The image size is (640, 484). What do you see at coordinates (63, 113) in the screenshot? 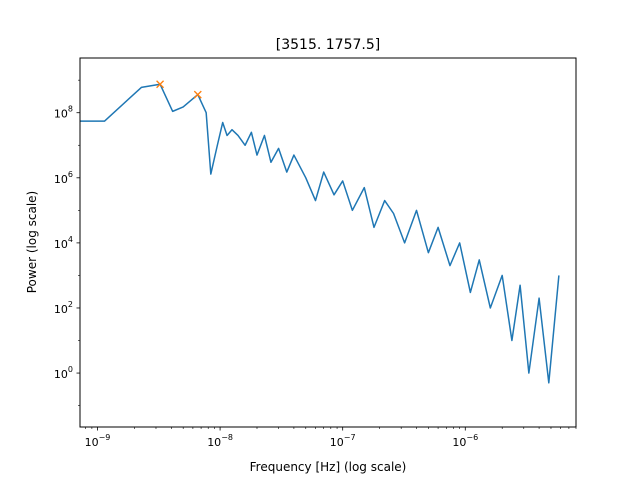
I see `y-tick-label-4: 10⁸` at bounding box center [63, 113].